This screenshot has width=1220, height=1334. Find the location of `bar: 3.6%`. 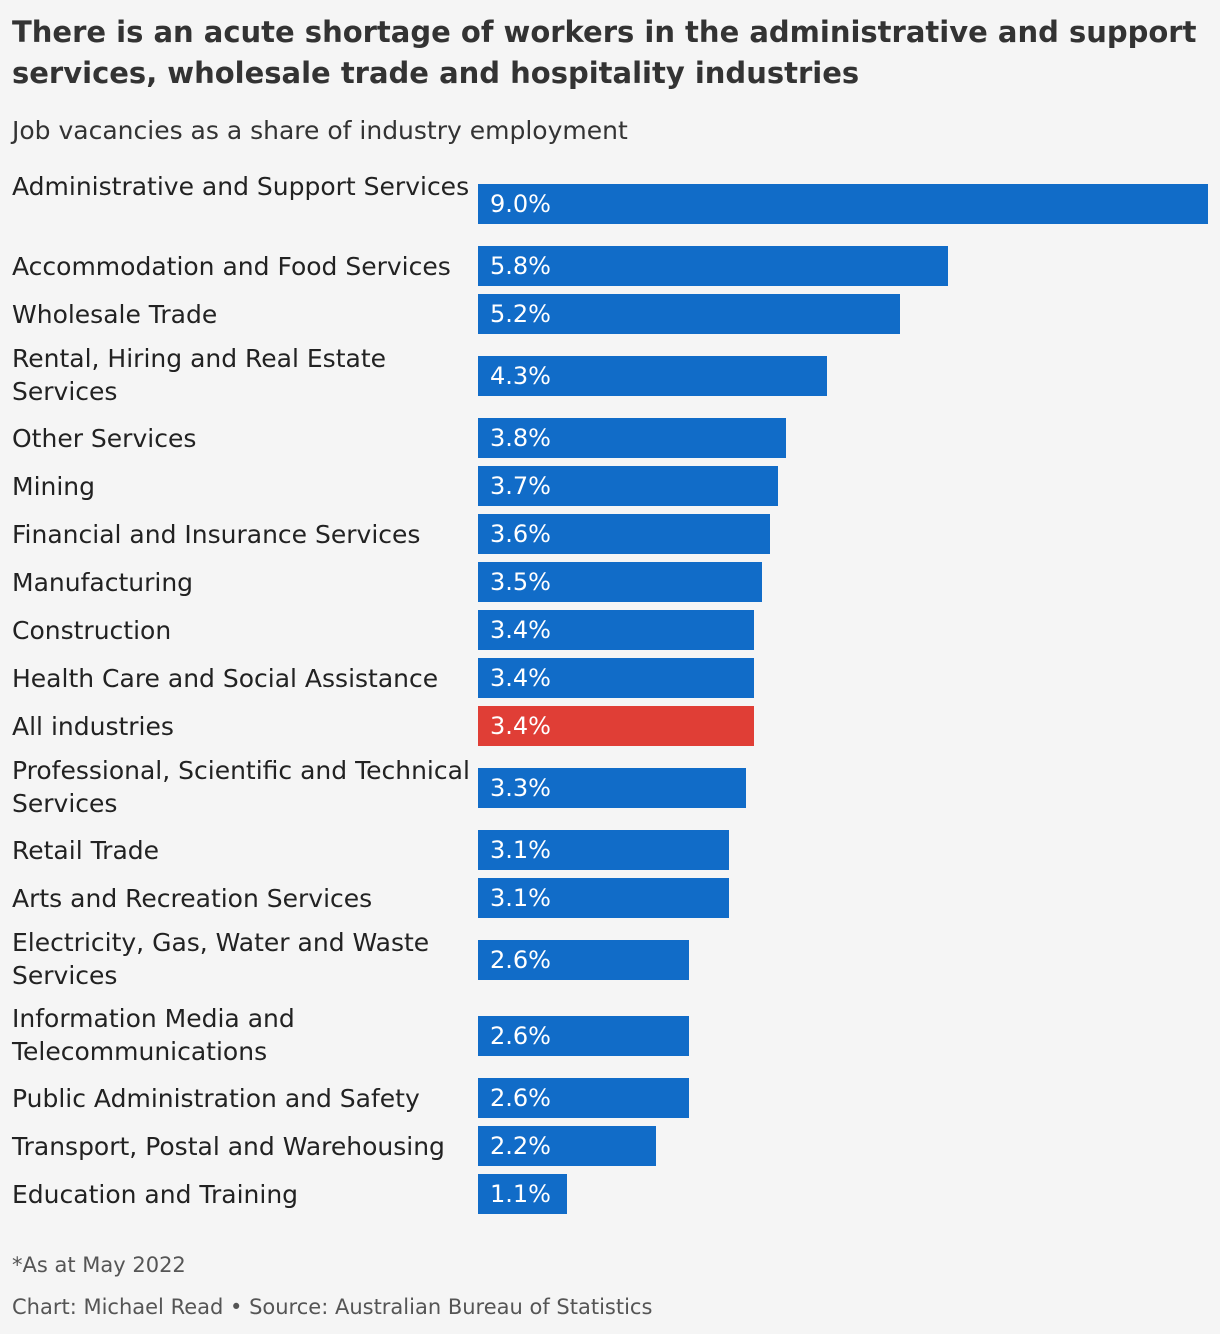

bar: 3.6% is located at coordinates (624, 534).